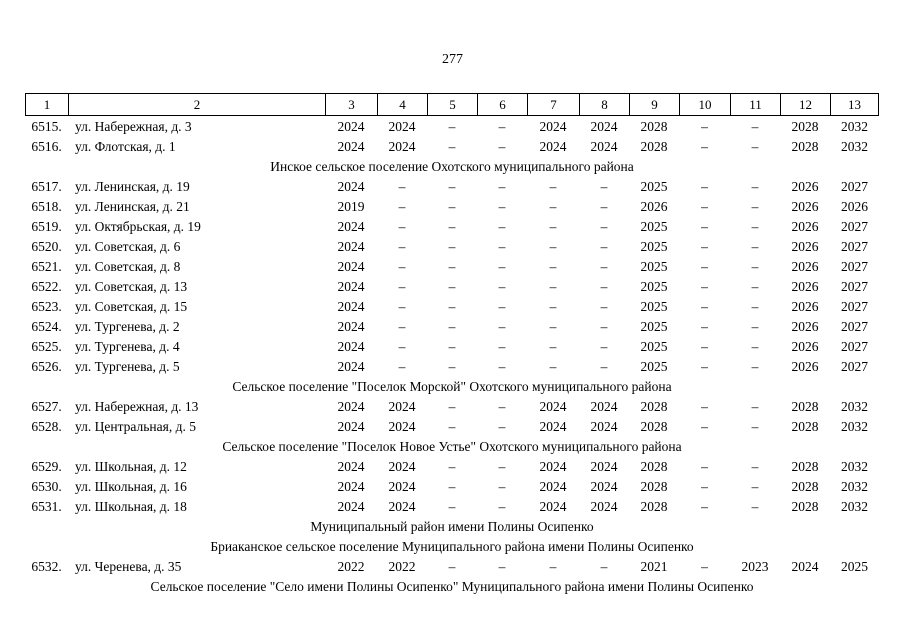 This screenshot has height=640, width=905. What do you see at coordinates (46, 206) in the screenshot?
I see `row-number-cell: 6518.` at bounding box center [46, 206].